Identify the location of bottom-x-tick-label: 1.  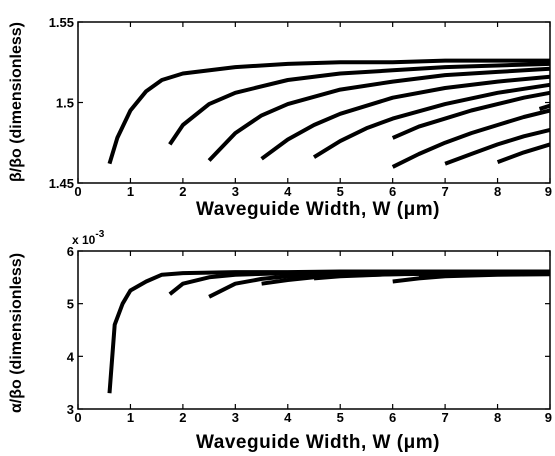
(130, 417).